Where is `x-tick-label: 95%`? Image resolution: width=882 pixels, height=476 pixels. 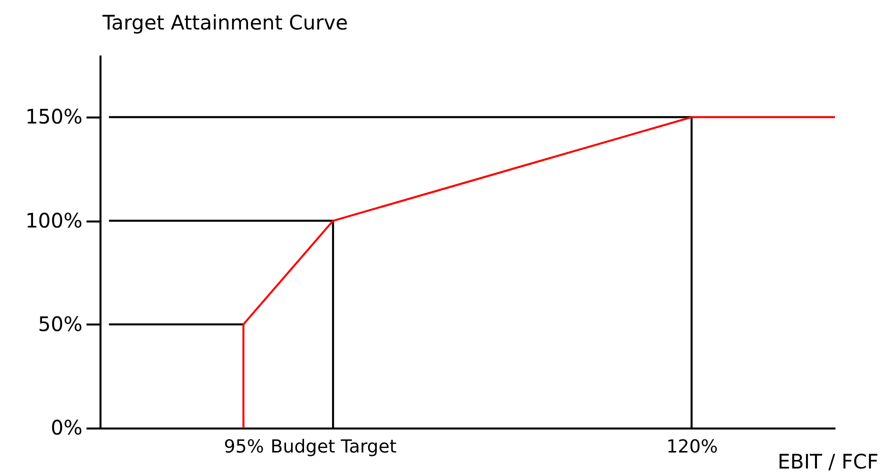 x-tick-label: 95% is located at coordinates (244, 447).